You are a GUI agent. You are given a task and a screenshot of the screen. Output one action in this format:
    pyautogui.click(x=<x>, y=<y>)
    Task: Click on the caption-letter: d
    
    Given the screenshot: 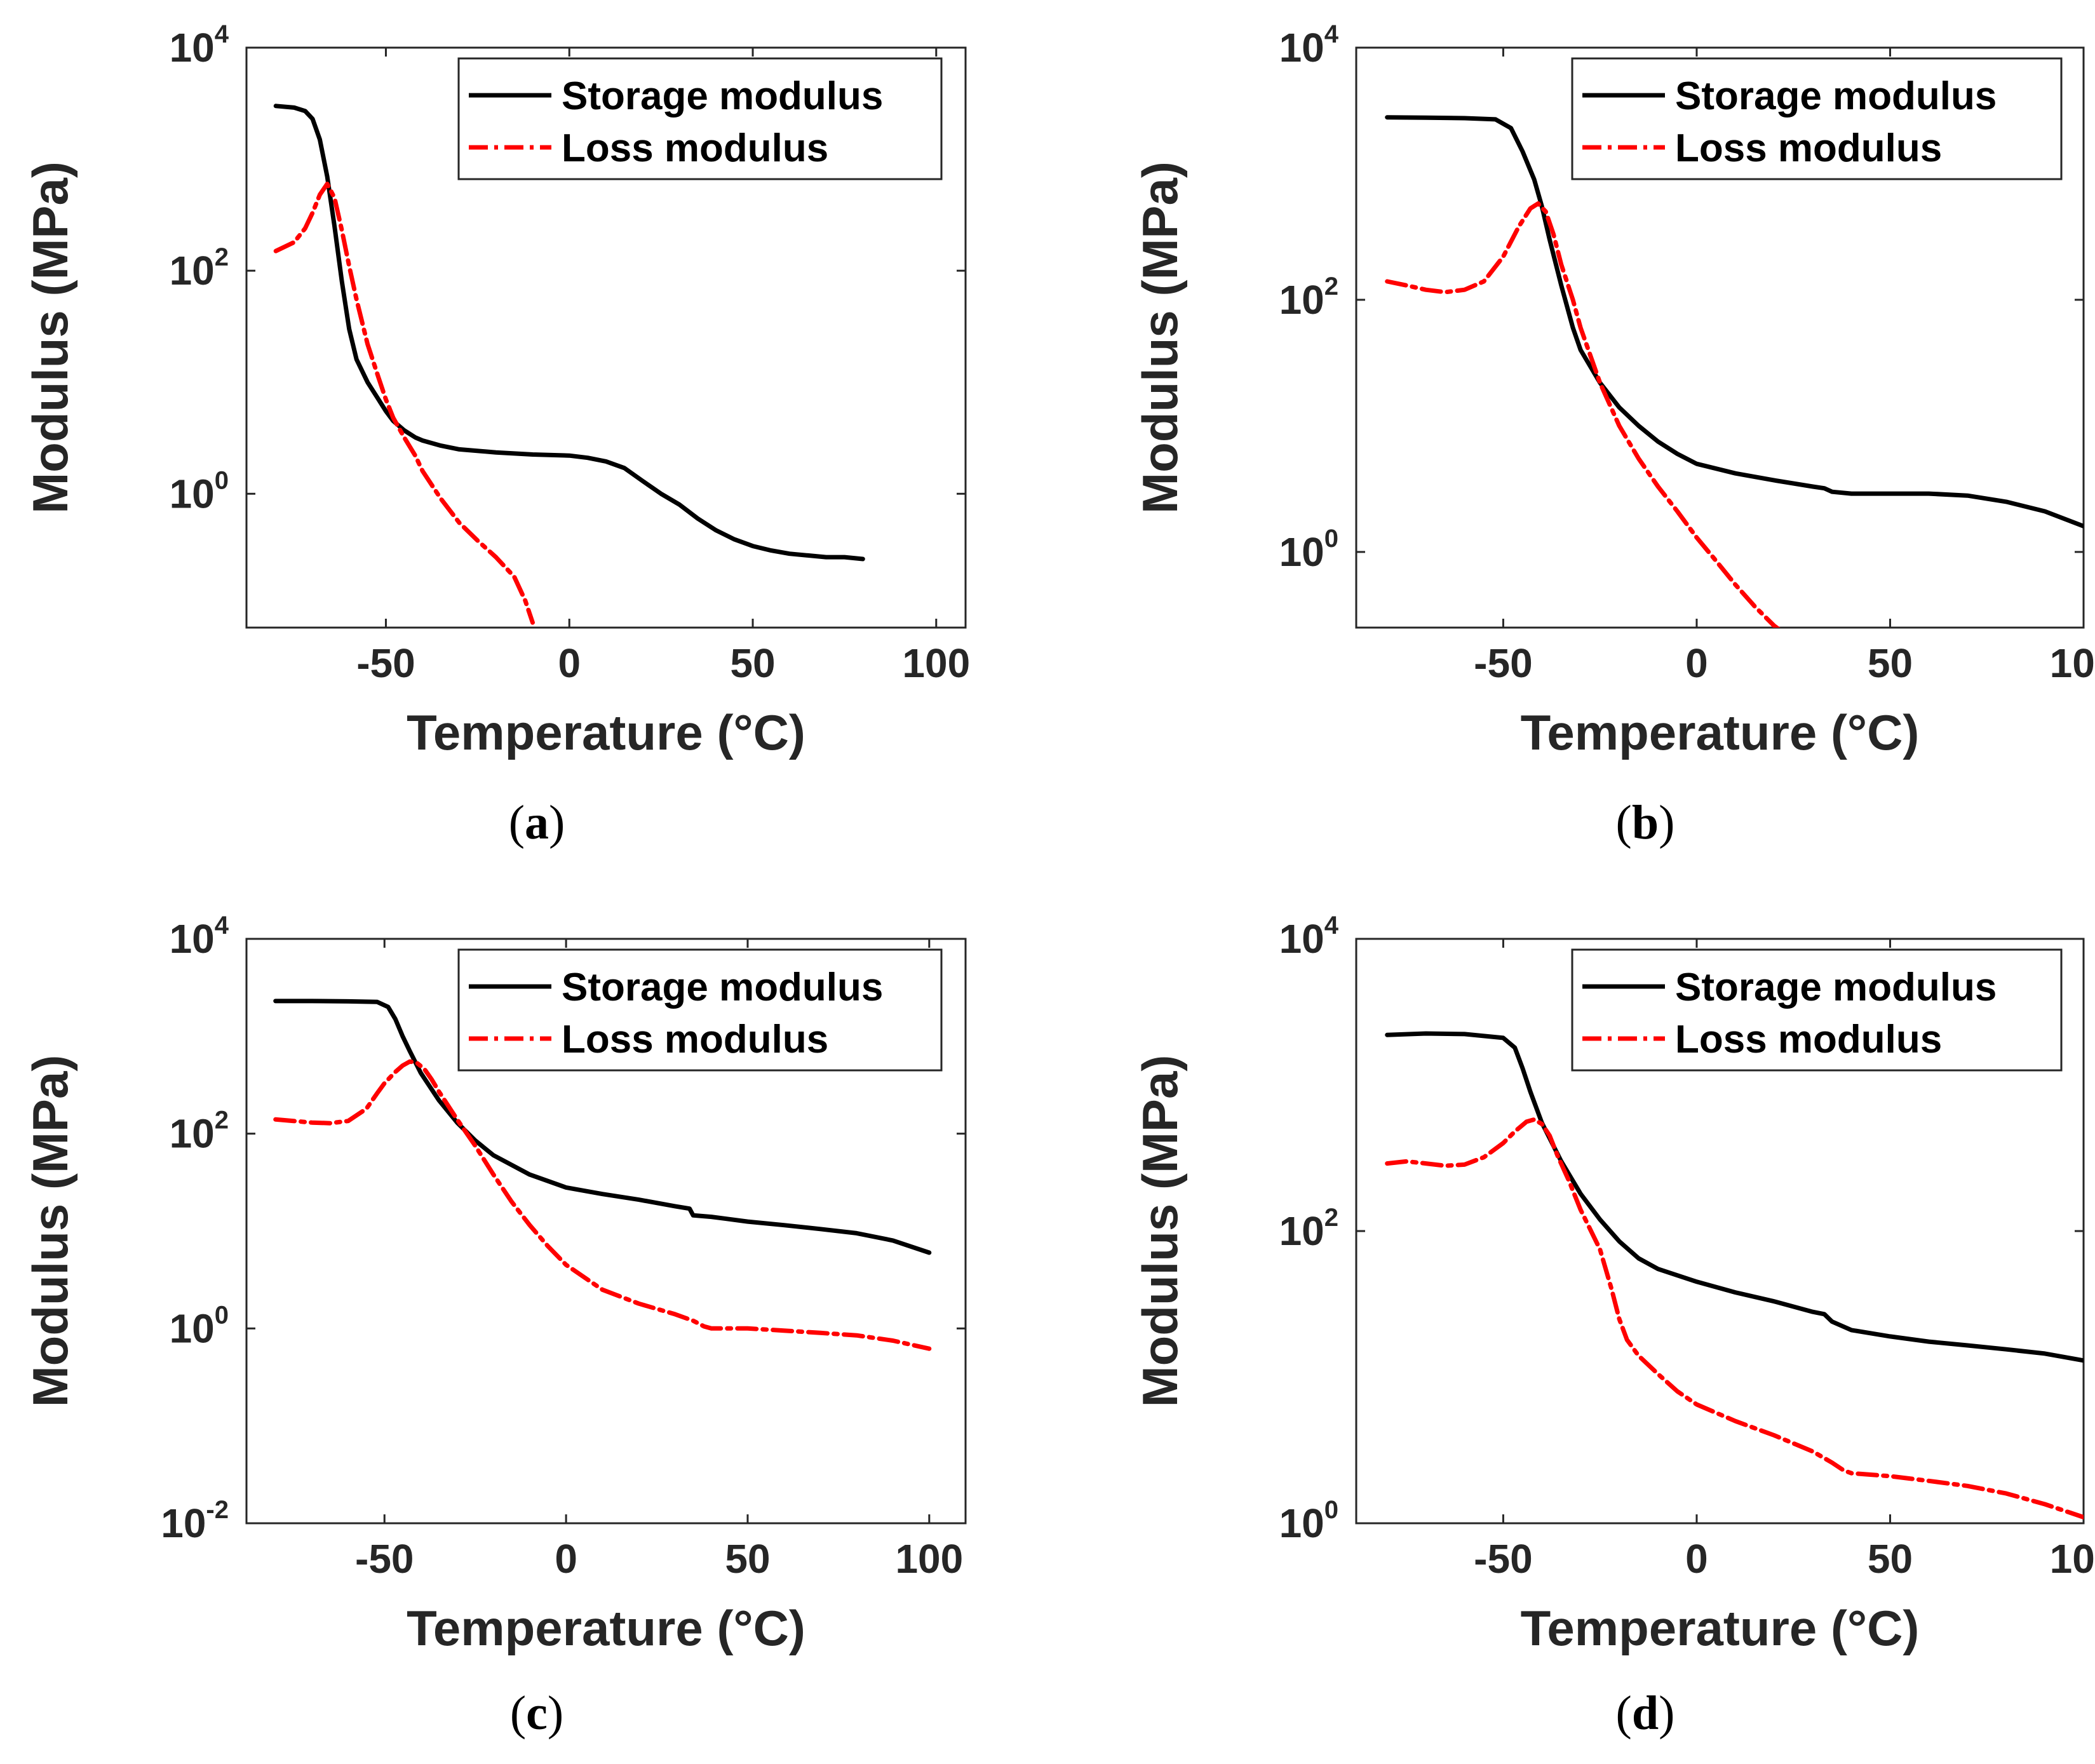 What is the action you would take?
    pyautogui.click(x=1645, y=1714)
    